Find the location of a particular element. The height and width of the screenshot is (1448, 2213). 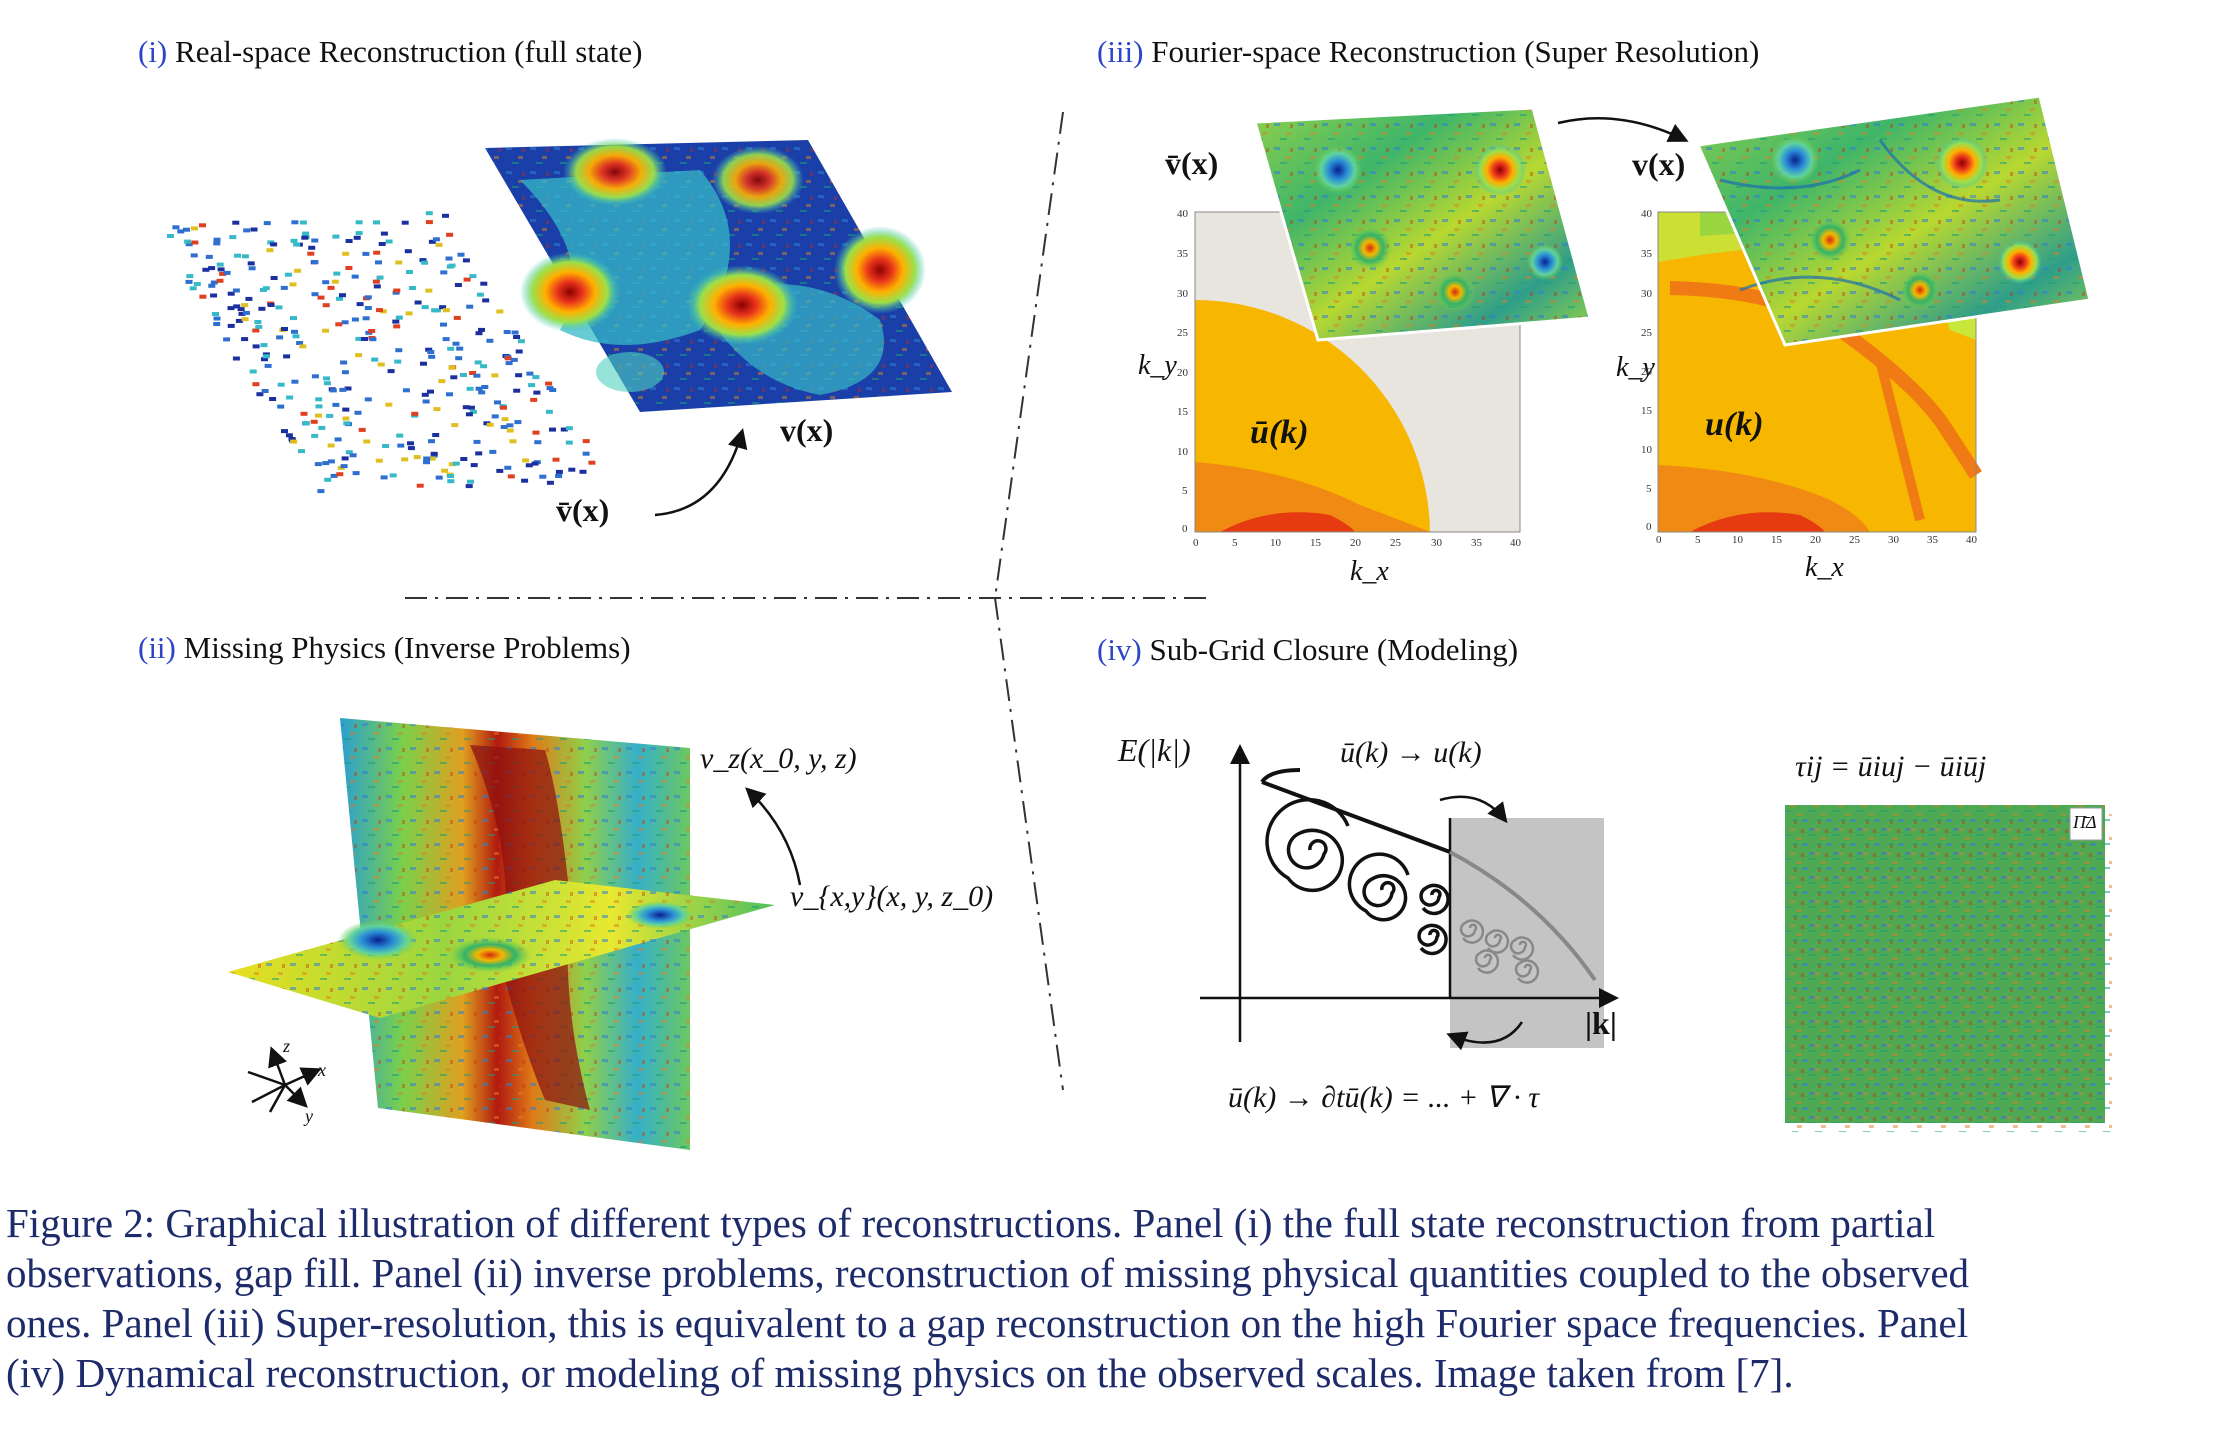

axis-label-y: y is located at coordinates (309, 1116).